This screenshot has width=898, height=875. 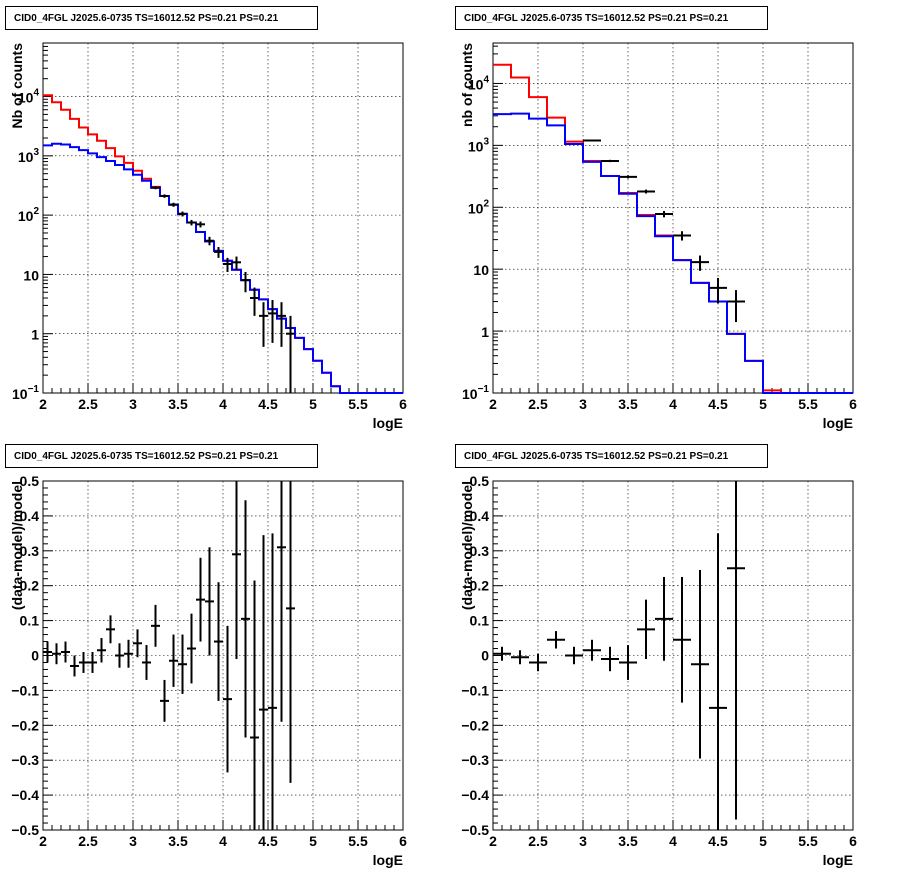 What do you see at coordinates (467, 85) in the screenshot?
I see `y-axis-label: nb of counts` at bounding box center [467, 85].